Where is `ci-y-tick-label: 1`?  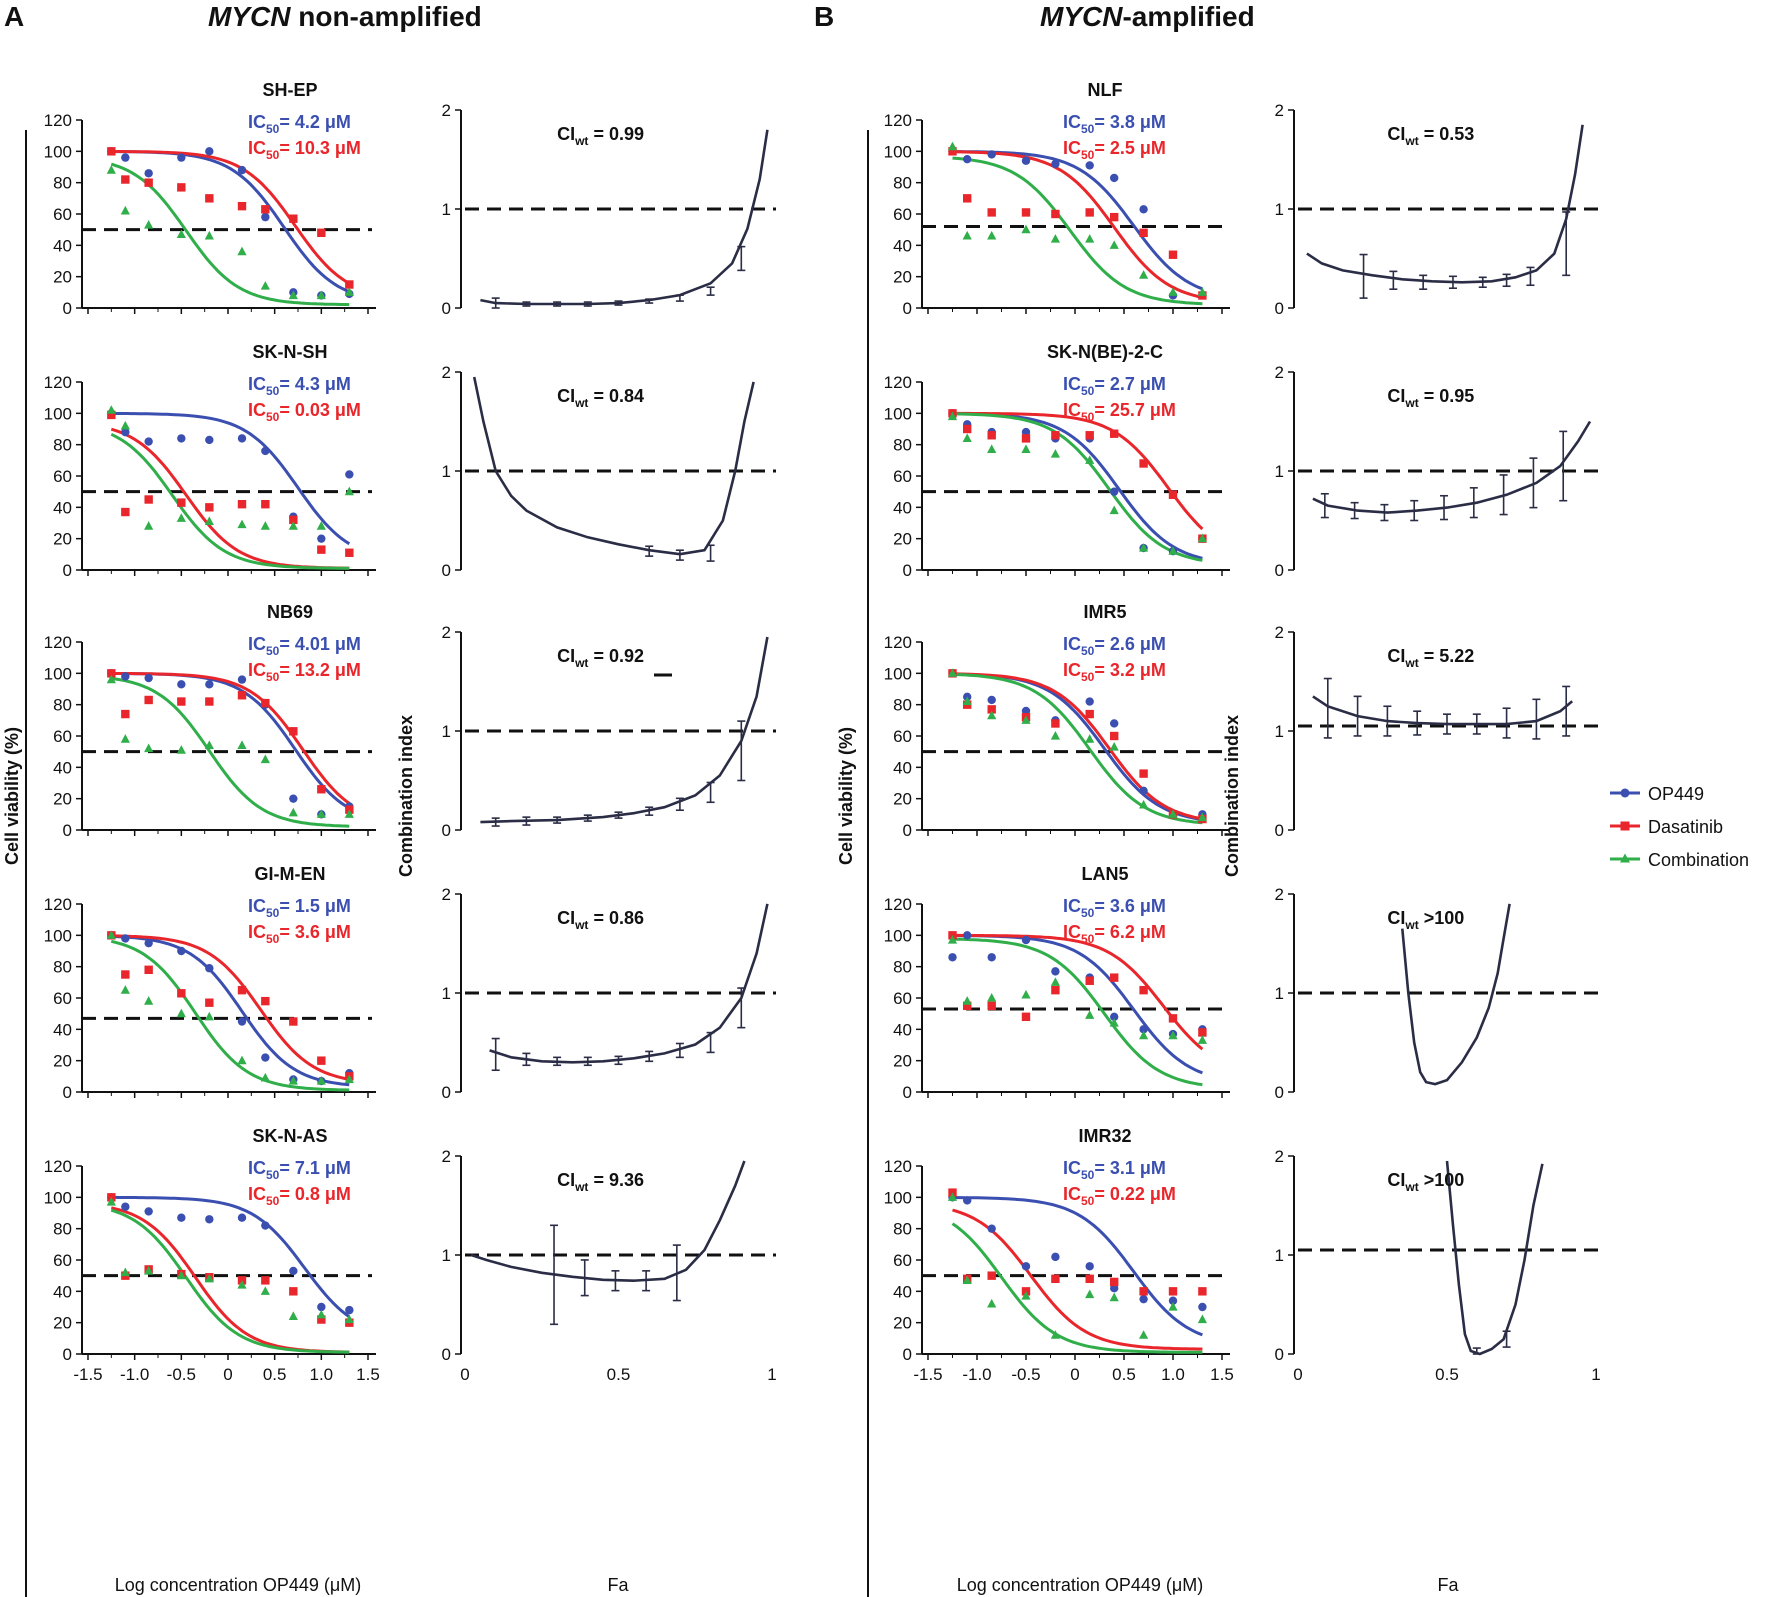
ci-y-tick-label: 1 is located at coordinates (1279, 993).